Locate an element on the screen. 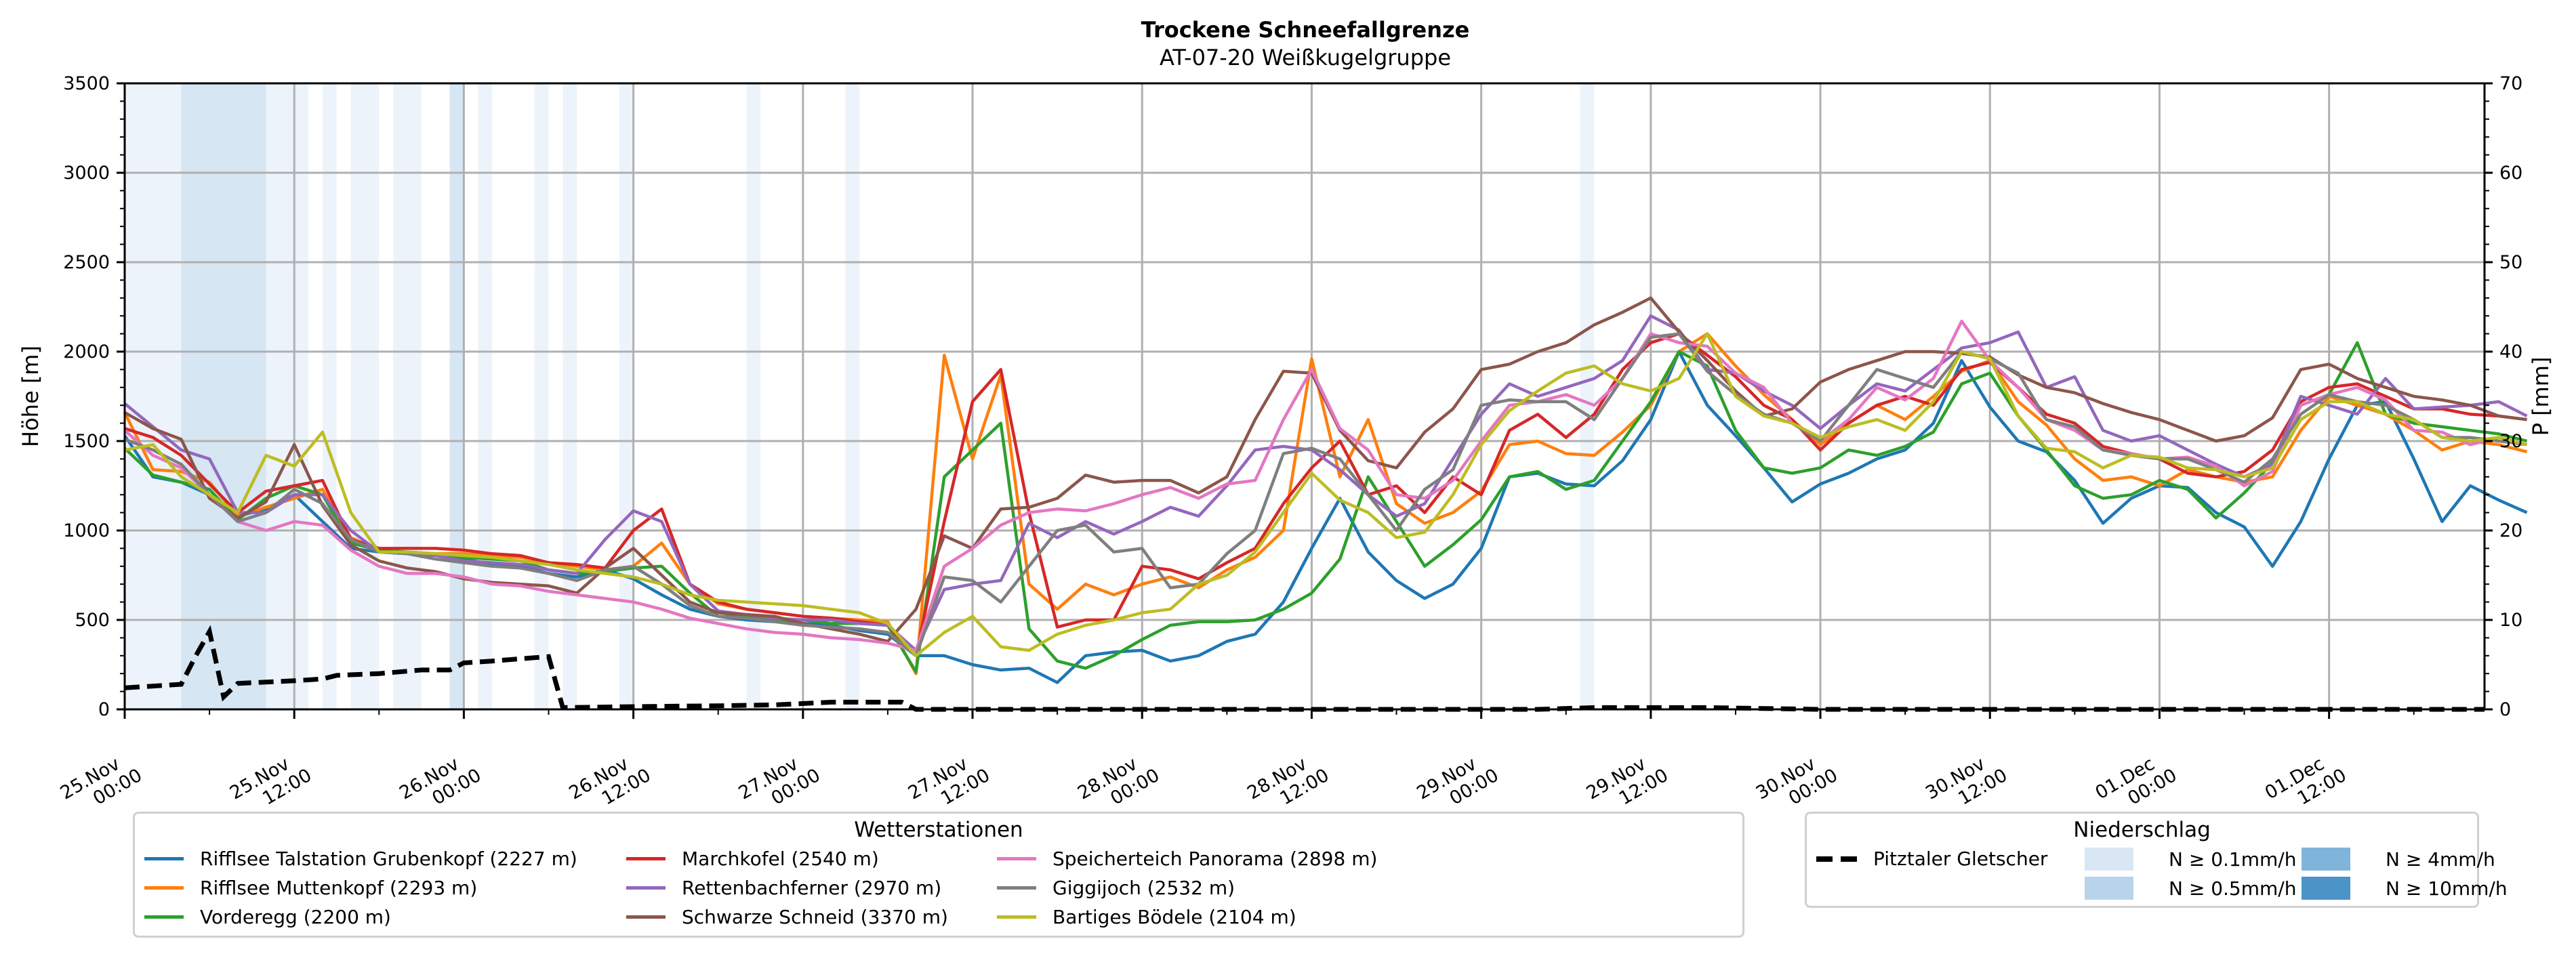 This screenshot has height=958, width=2576. legend-item: Rettenbachferner (2970 m) is located at coordinates (783, 888).